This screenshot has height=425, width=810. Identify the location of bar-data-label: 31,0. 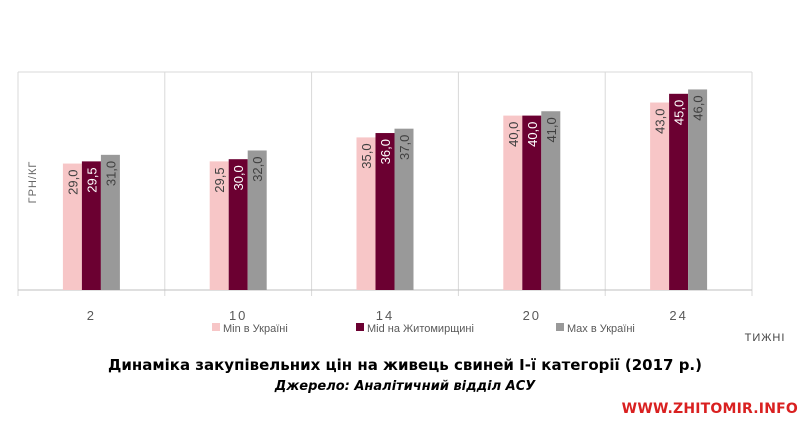
(110, 173).